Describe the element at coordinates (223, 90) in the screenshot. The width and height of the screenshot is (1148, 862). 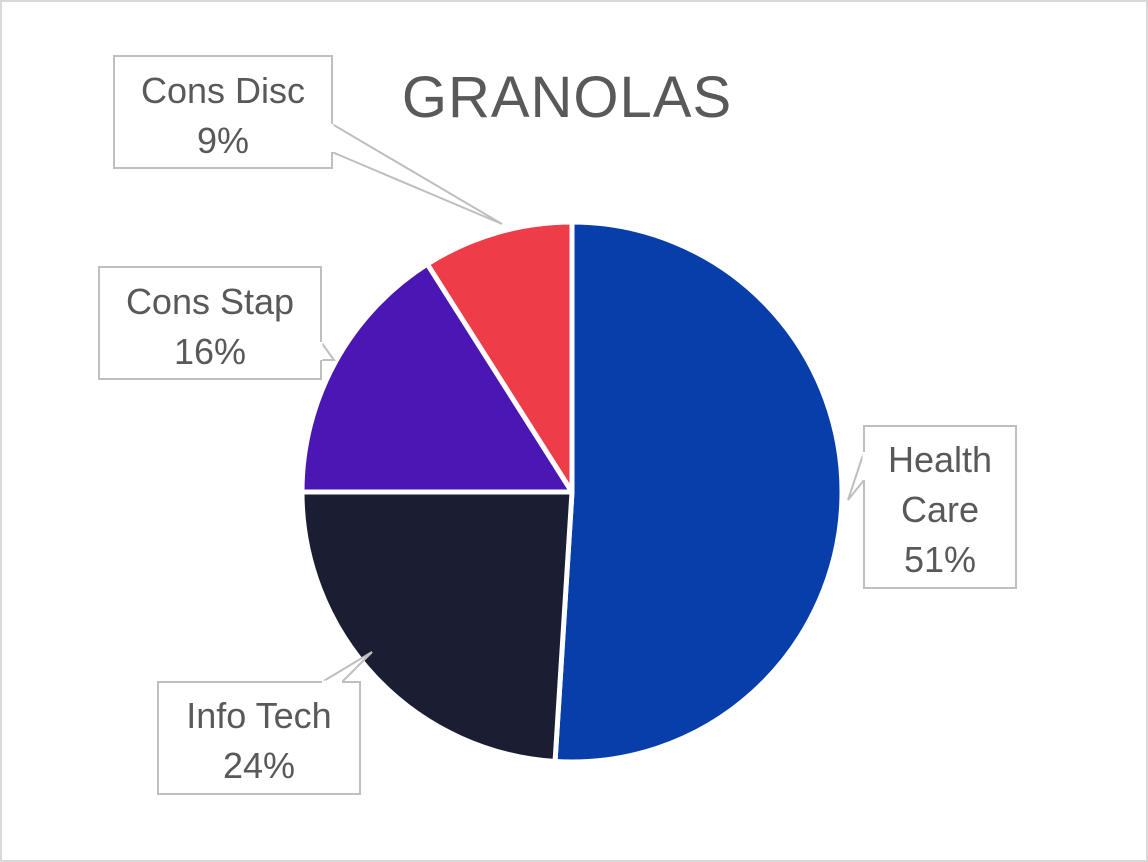
I see `slice-category-label: Cons Disc` at that location.